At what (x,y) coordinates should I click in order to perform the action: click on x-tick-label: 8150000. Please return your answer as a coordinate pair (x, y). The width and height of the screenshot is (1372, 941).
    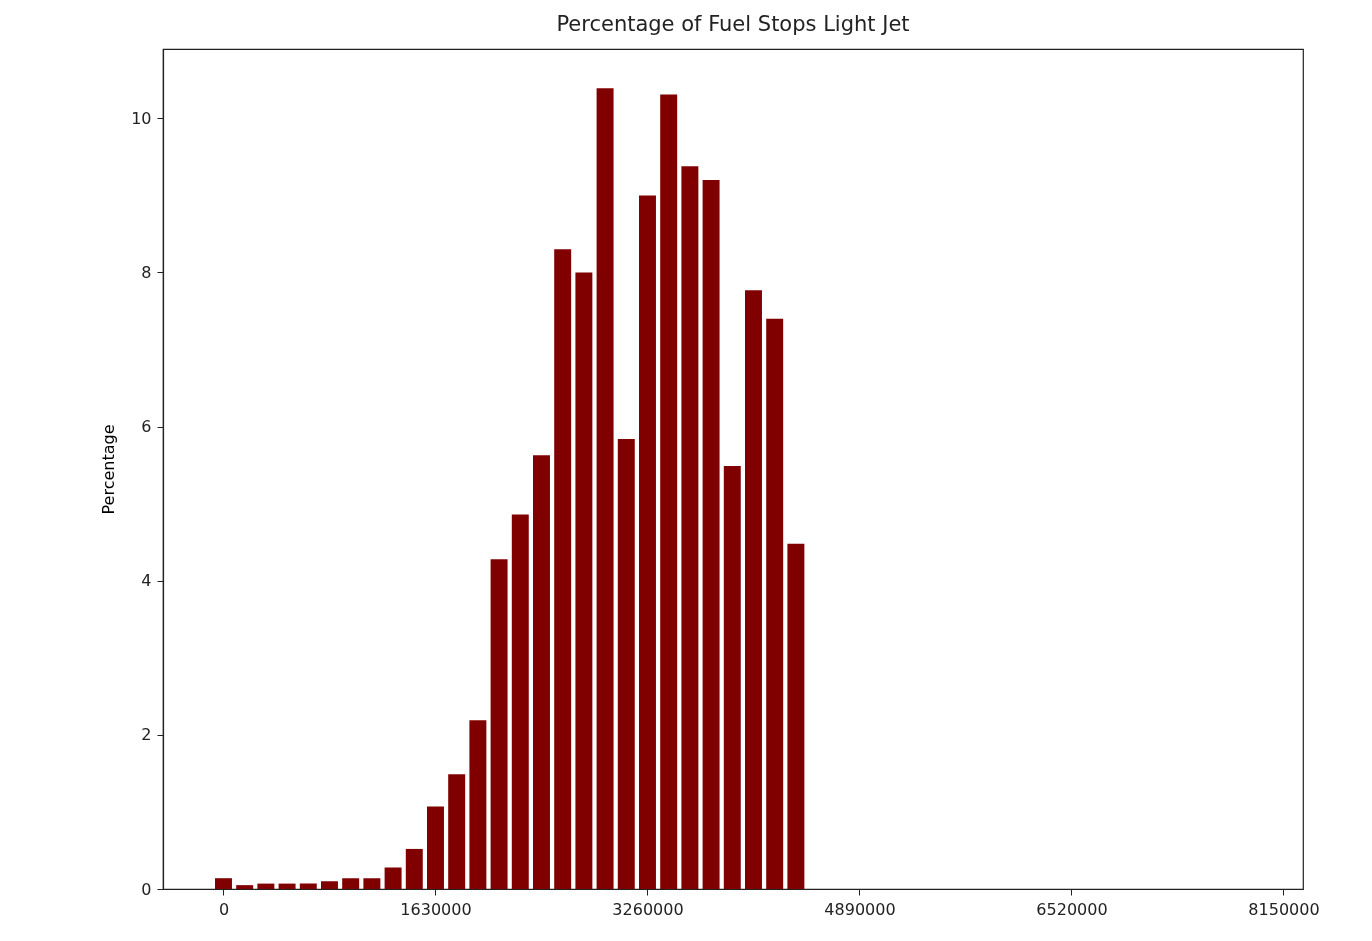
    Looking at the image, I should click on (1284, 909).